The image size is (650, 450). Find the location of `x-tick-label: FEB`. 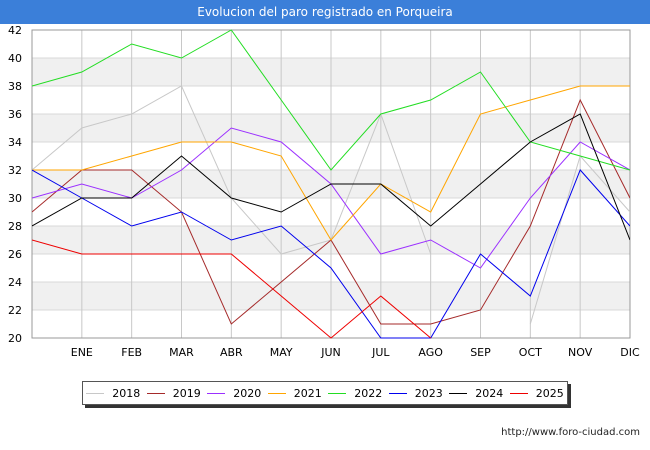

x-tick-label: FEB is located at coordinates (131, 352).